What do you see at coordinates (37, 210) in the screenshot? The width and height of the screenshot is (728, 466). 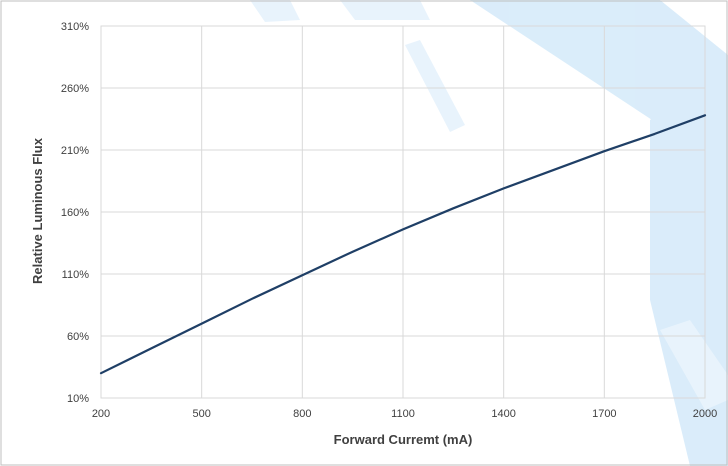 I see `y-axis-title: Relative Luminous Flux` at bounding box center [37, 210].